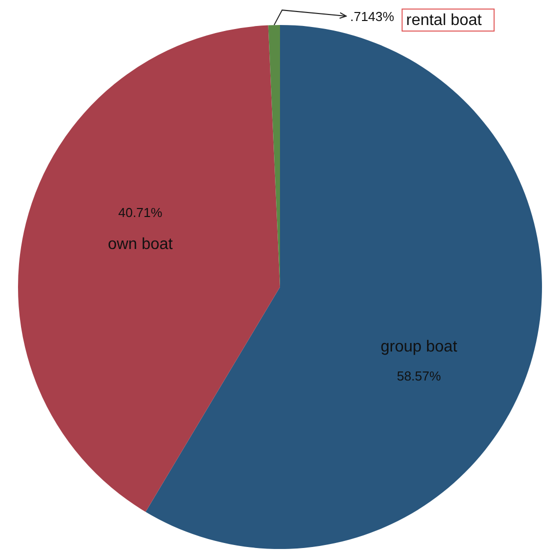  What do you see at coordinates (444, 21) in the screenshot?
I see `slice-label: rental boat` at bounding box center [444, 21].